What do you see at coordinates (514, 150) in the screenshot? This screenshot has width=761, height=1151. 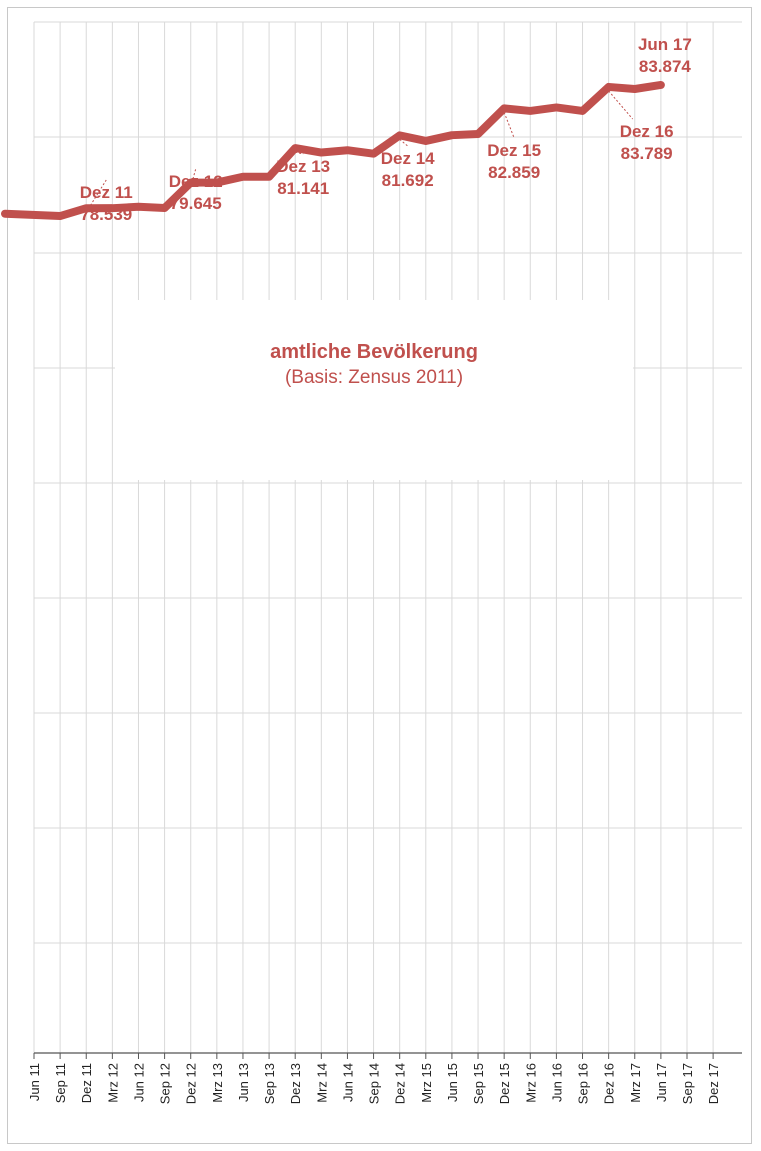 I see `annotation-label: Dez 15` at bounding box center [514, 150].